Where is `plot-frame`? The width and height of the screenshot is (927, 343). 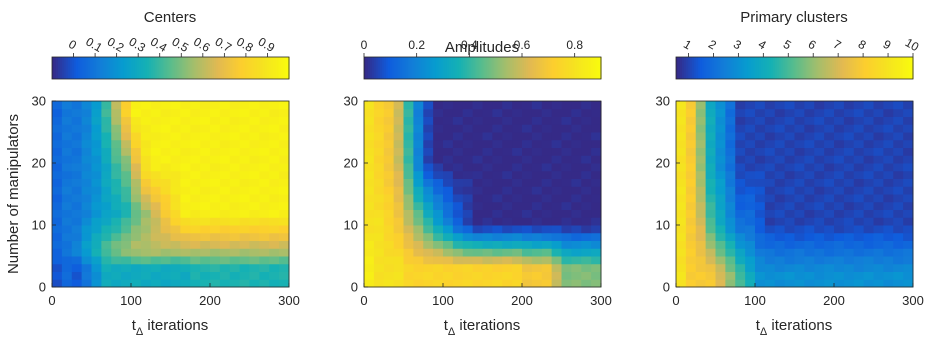
plot-frame is located at coordinates (170, 194).